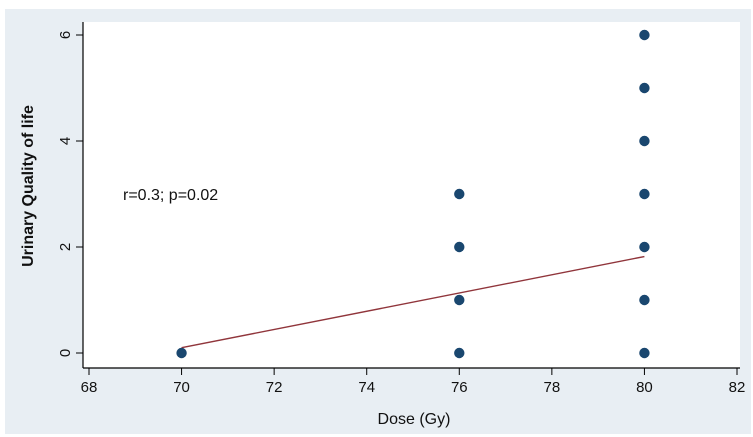 This screenshot has height=437, width=753. What do you see at coordinates (459, 387) in the screenshot?
I see `x-tick-label: 76` at bounding box center [459, 387].